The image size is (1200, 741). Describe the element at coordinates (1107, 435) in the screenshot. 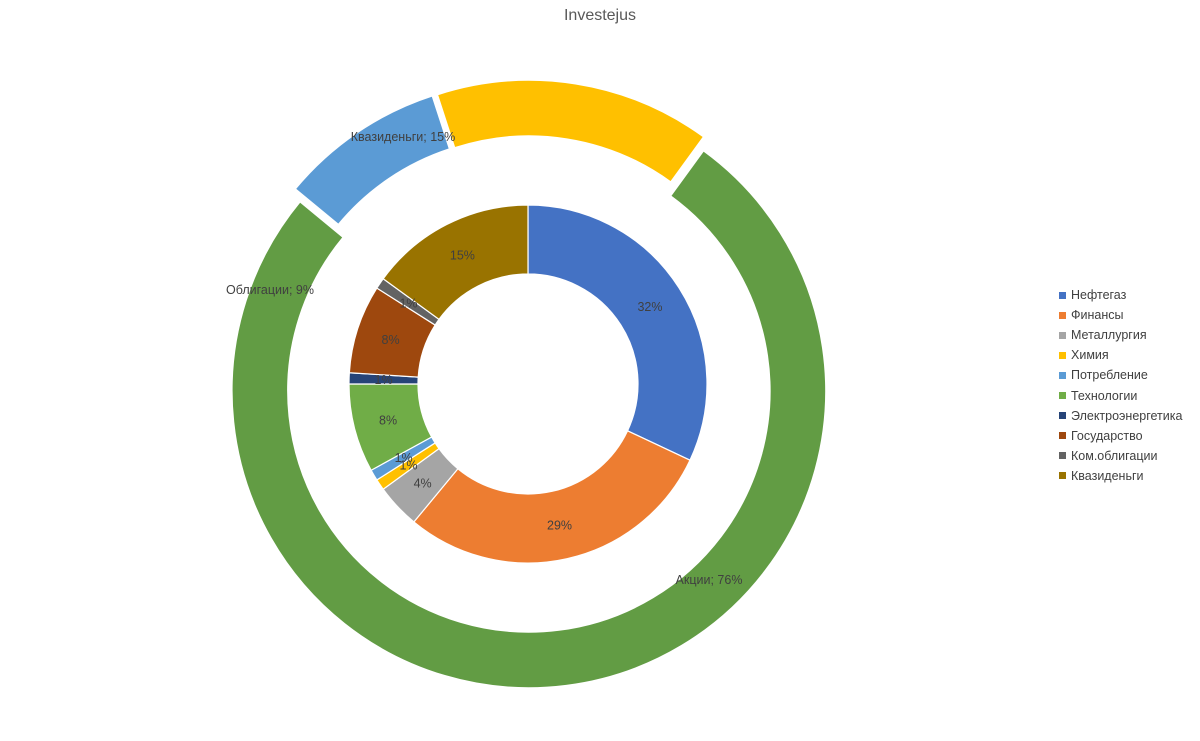

I see `legend-label: Государство` at that location.